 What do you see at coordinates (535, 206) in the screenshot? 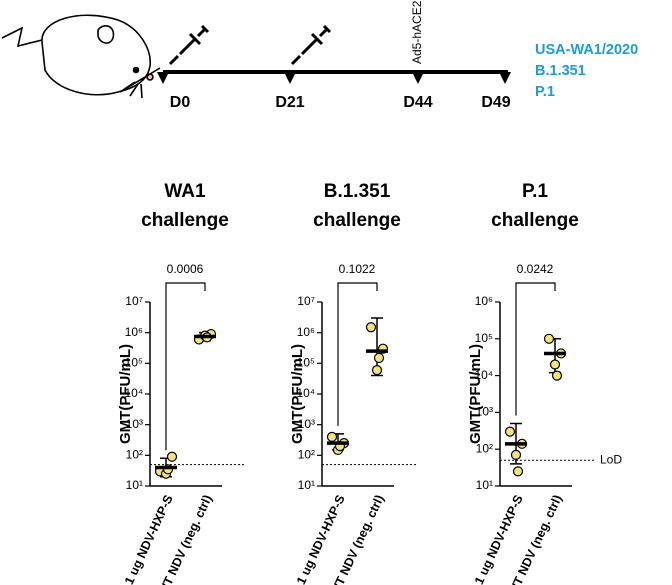
I see `chart-title: P.1 challenge` at bounding box center [535, 206].